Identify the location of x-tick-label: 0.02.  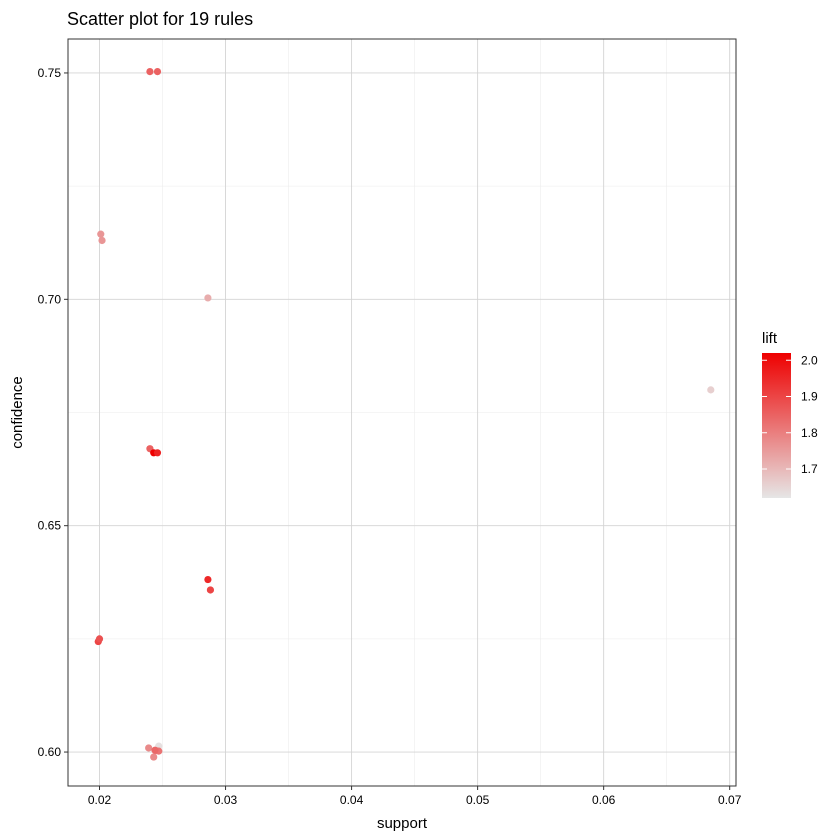
(100, 800).